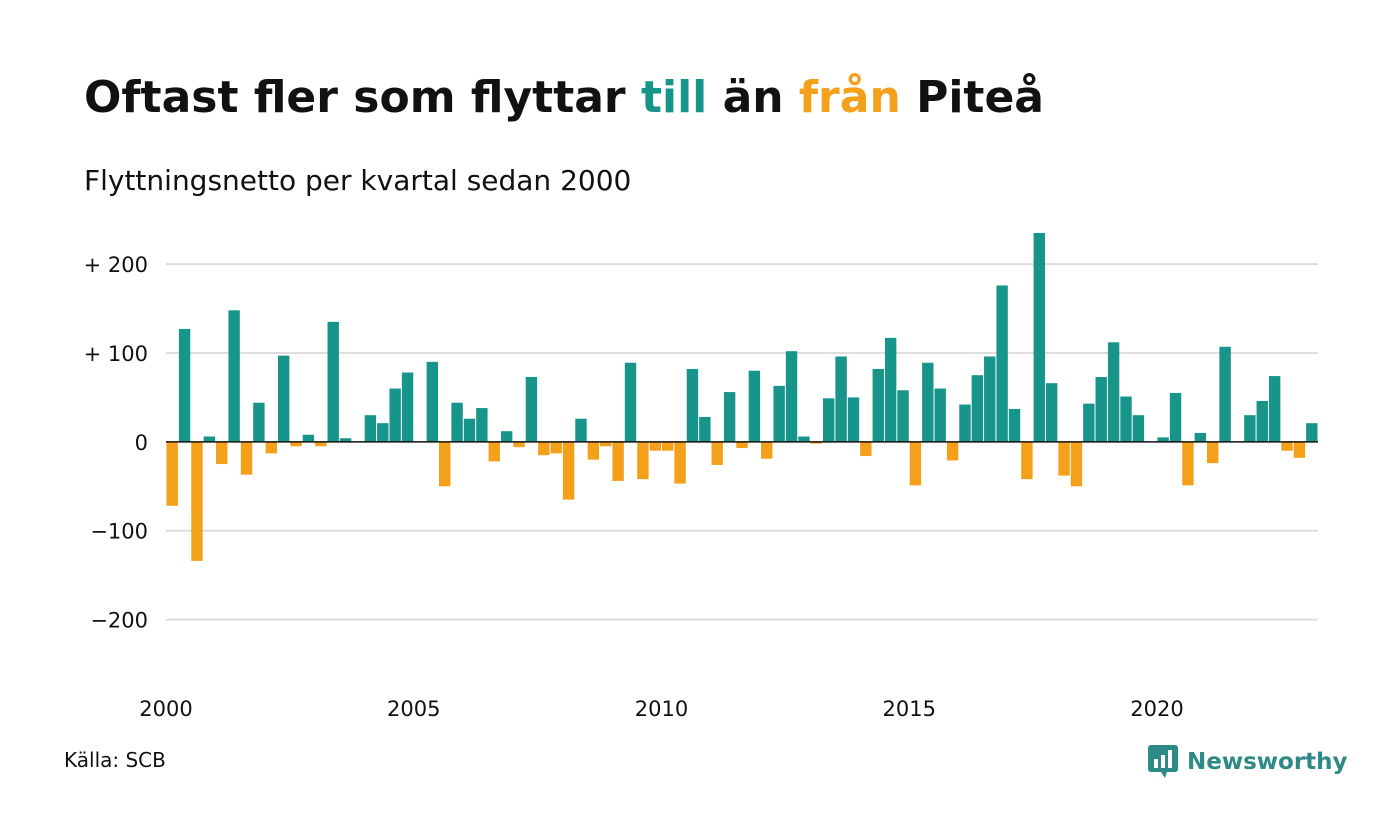 The width and height of the screenshot is (1400, 840). Describe the element at coordinates (116, 354) in the screenshot. I see `y-tick-label: + 100` at that location.